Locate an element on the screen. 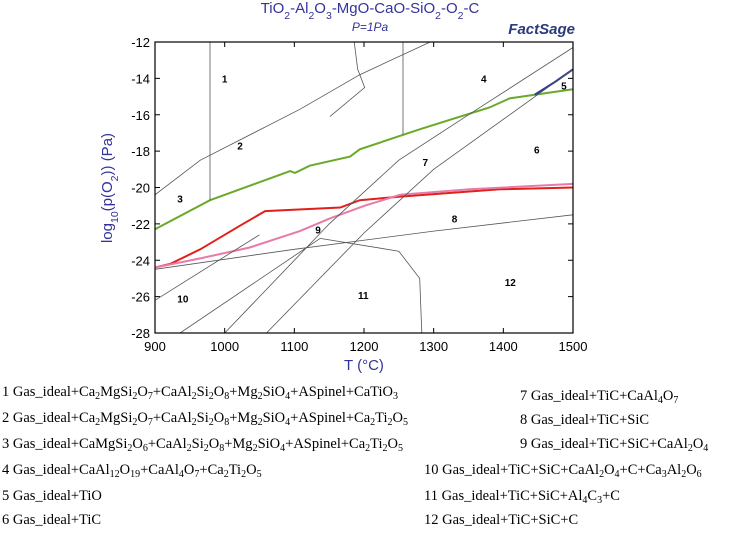 The image size is (740, 534). y-tick-label: -26 is located at coordinates (140, 297).